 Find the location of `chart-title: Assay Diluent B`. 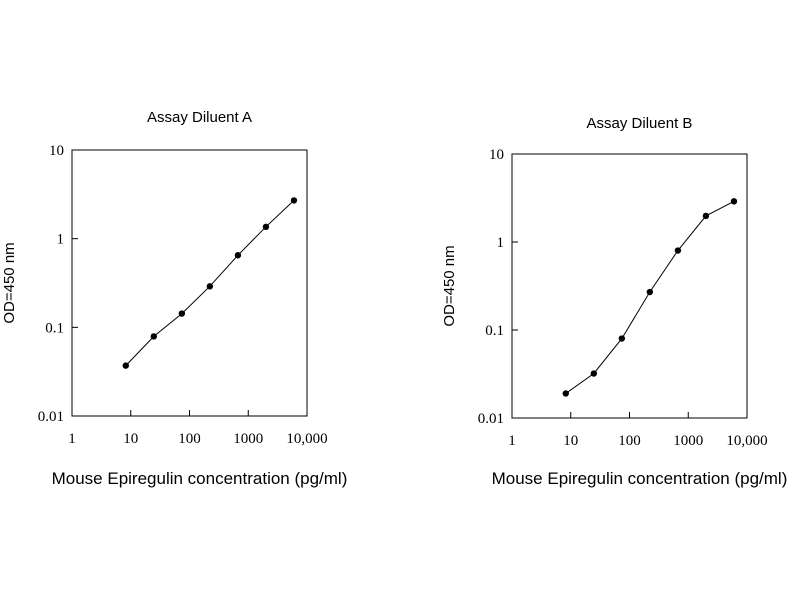

chart-title: Assay Diluent B is located at coordinates (640, 123).